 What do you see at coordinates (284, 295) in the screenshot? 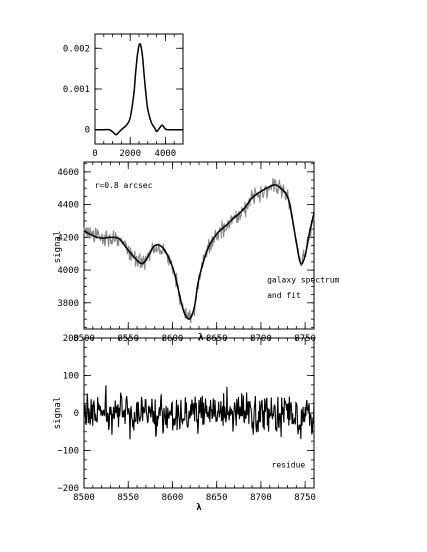
I see `chart-annotation: and fit` at bounding box center [284, 295].